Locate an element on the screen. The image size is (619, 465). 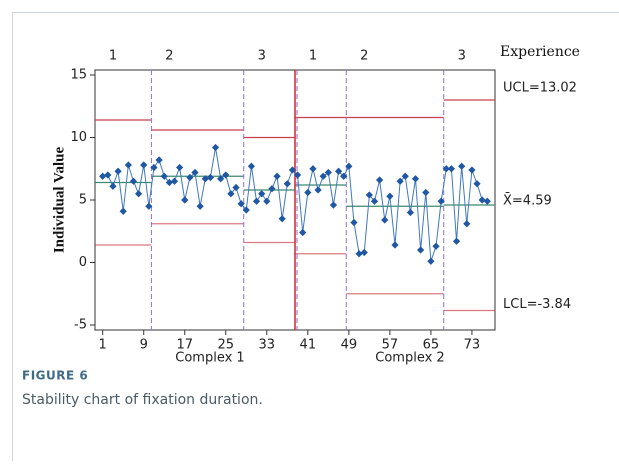
ucl-label: UCL=13.02 is located at coordinates (540, 88).